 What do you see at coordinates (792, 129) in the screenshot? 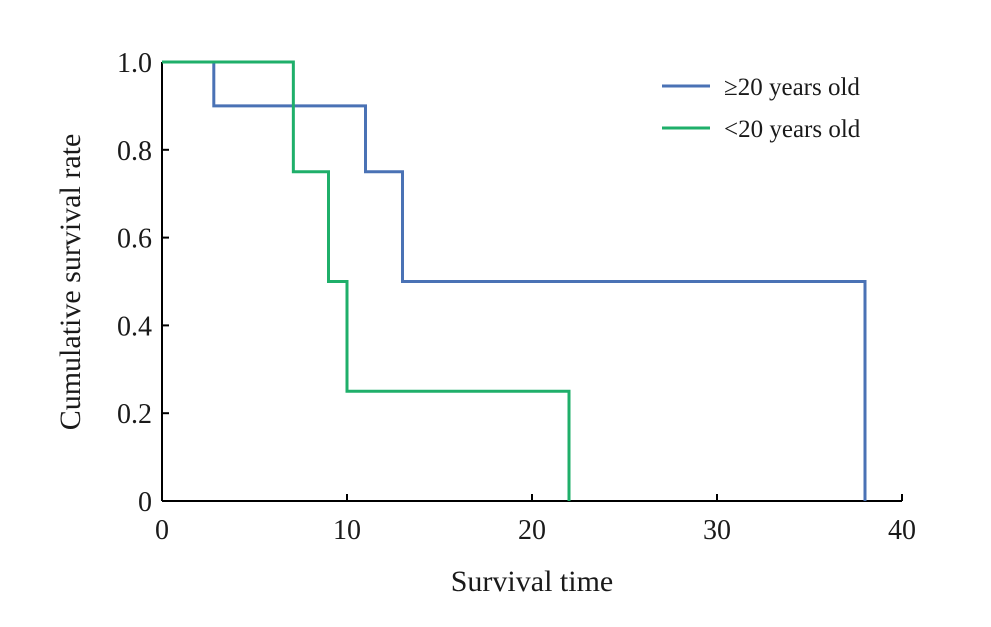
I see `legend-label: <20 years old` at bounding box center [792, 129].